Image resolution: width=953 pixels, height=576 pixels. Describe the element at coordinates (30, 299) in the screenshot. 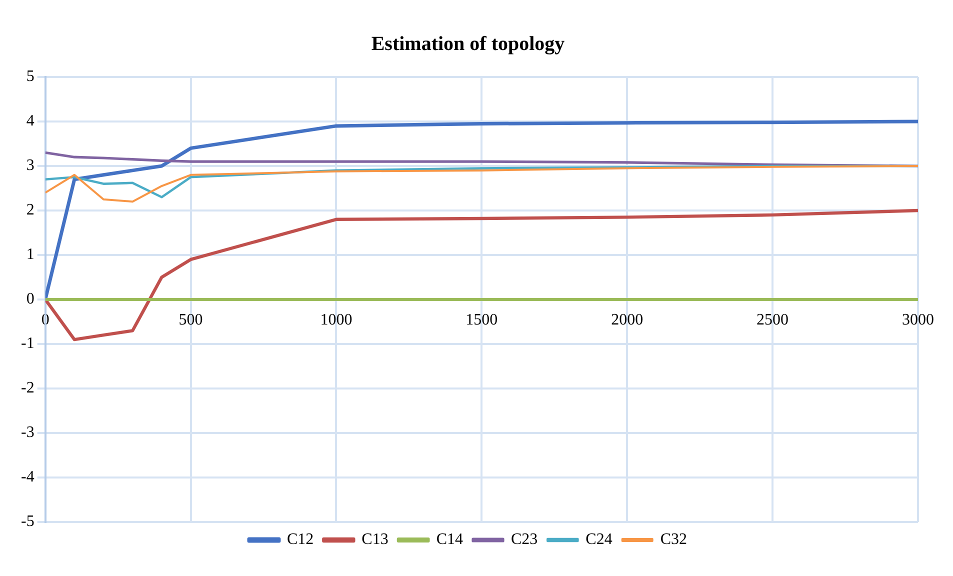

I see `y-tick-label: 0` at that location.